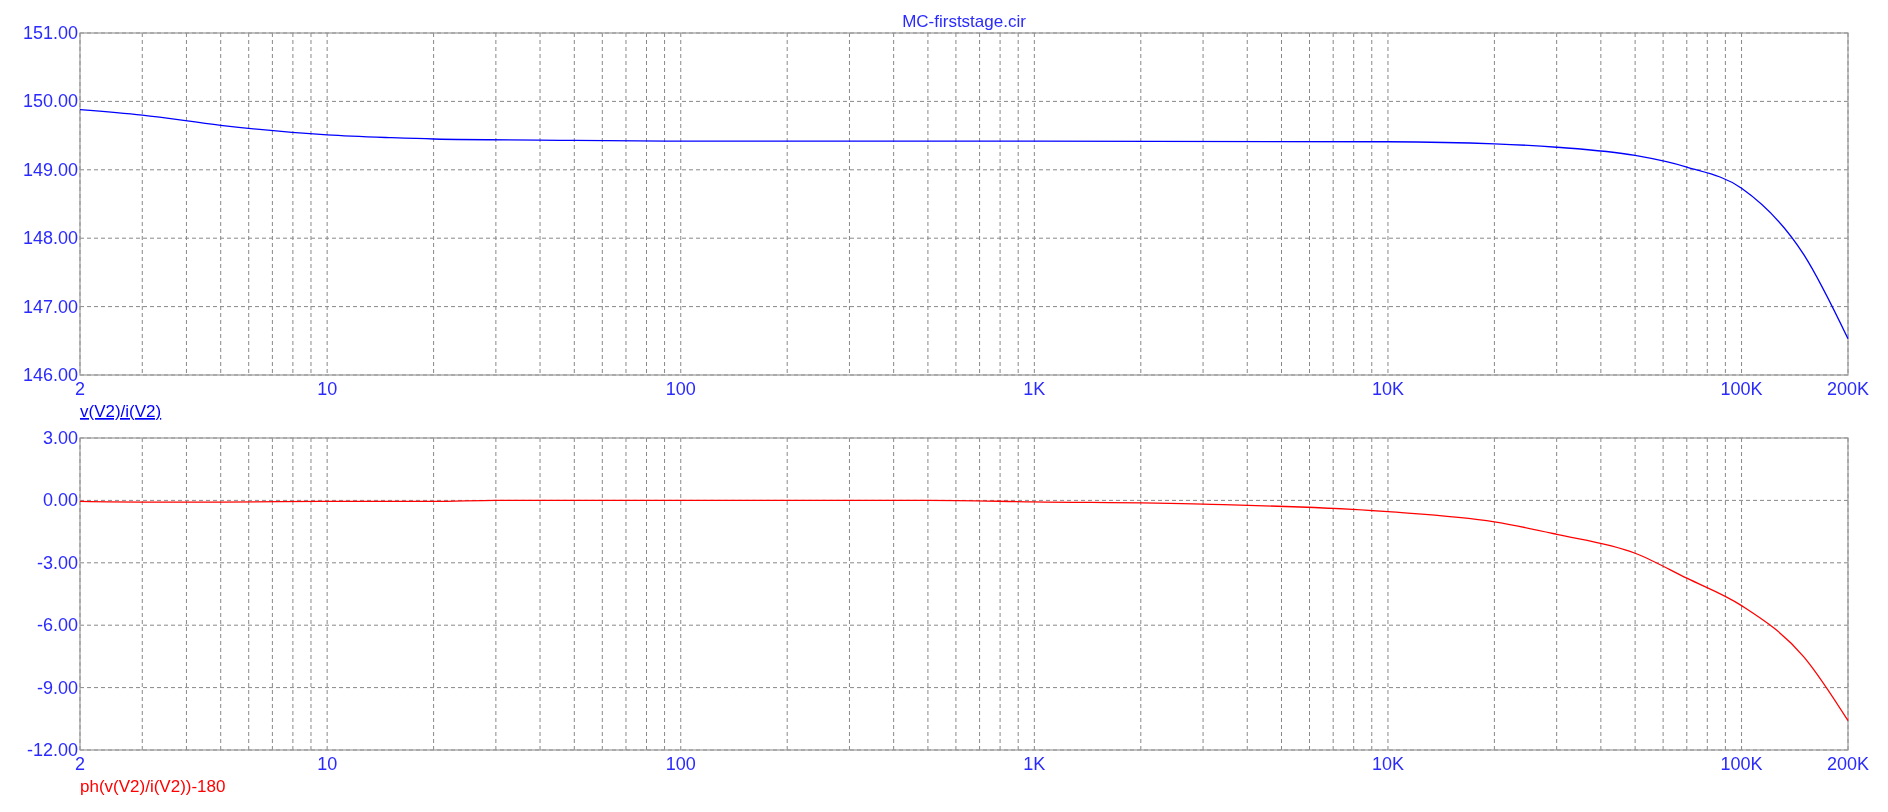 The image size is (1888, 812). I want to click on y-tick-label: -9.00, so click(57, 687).